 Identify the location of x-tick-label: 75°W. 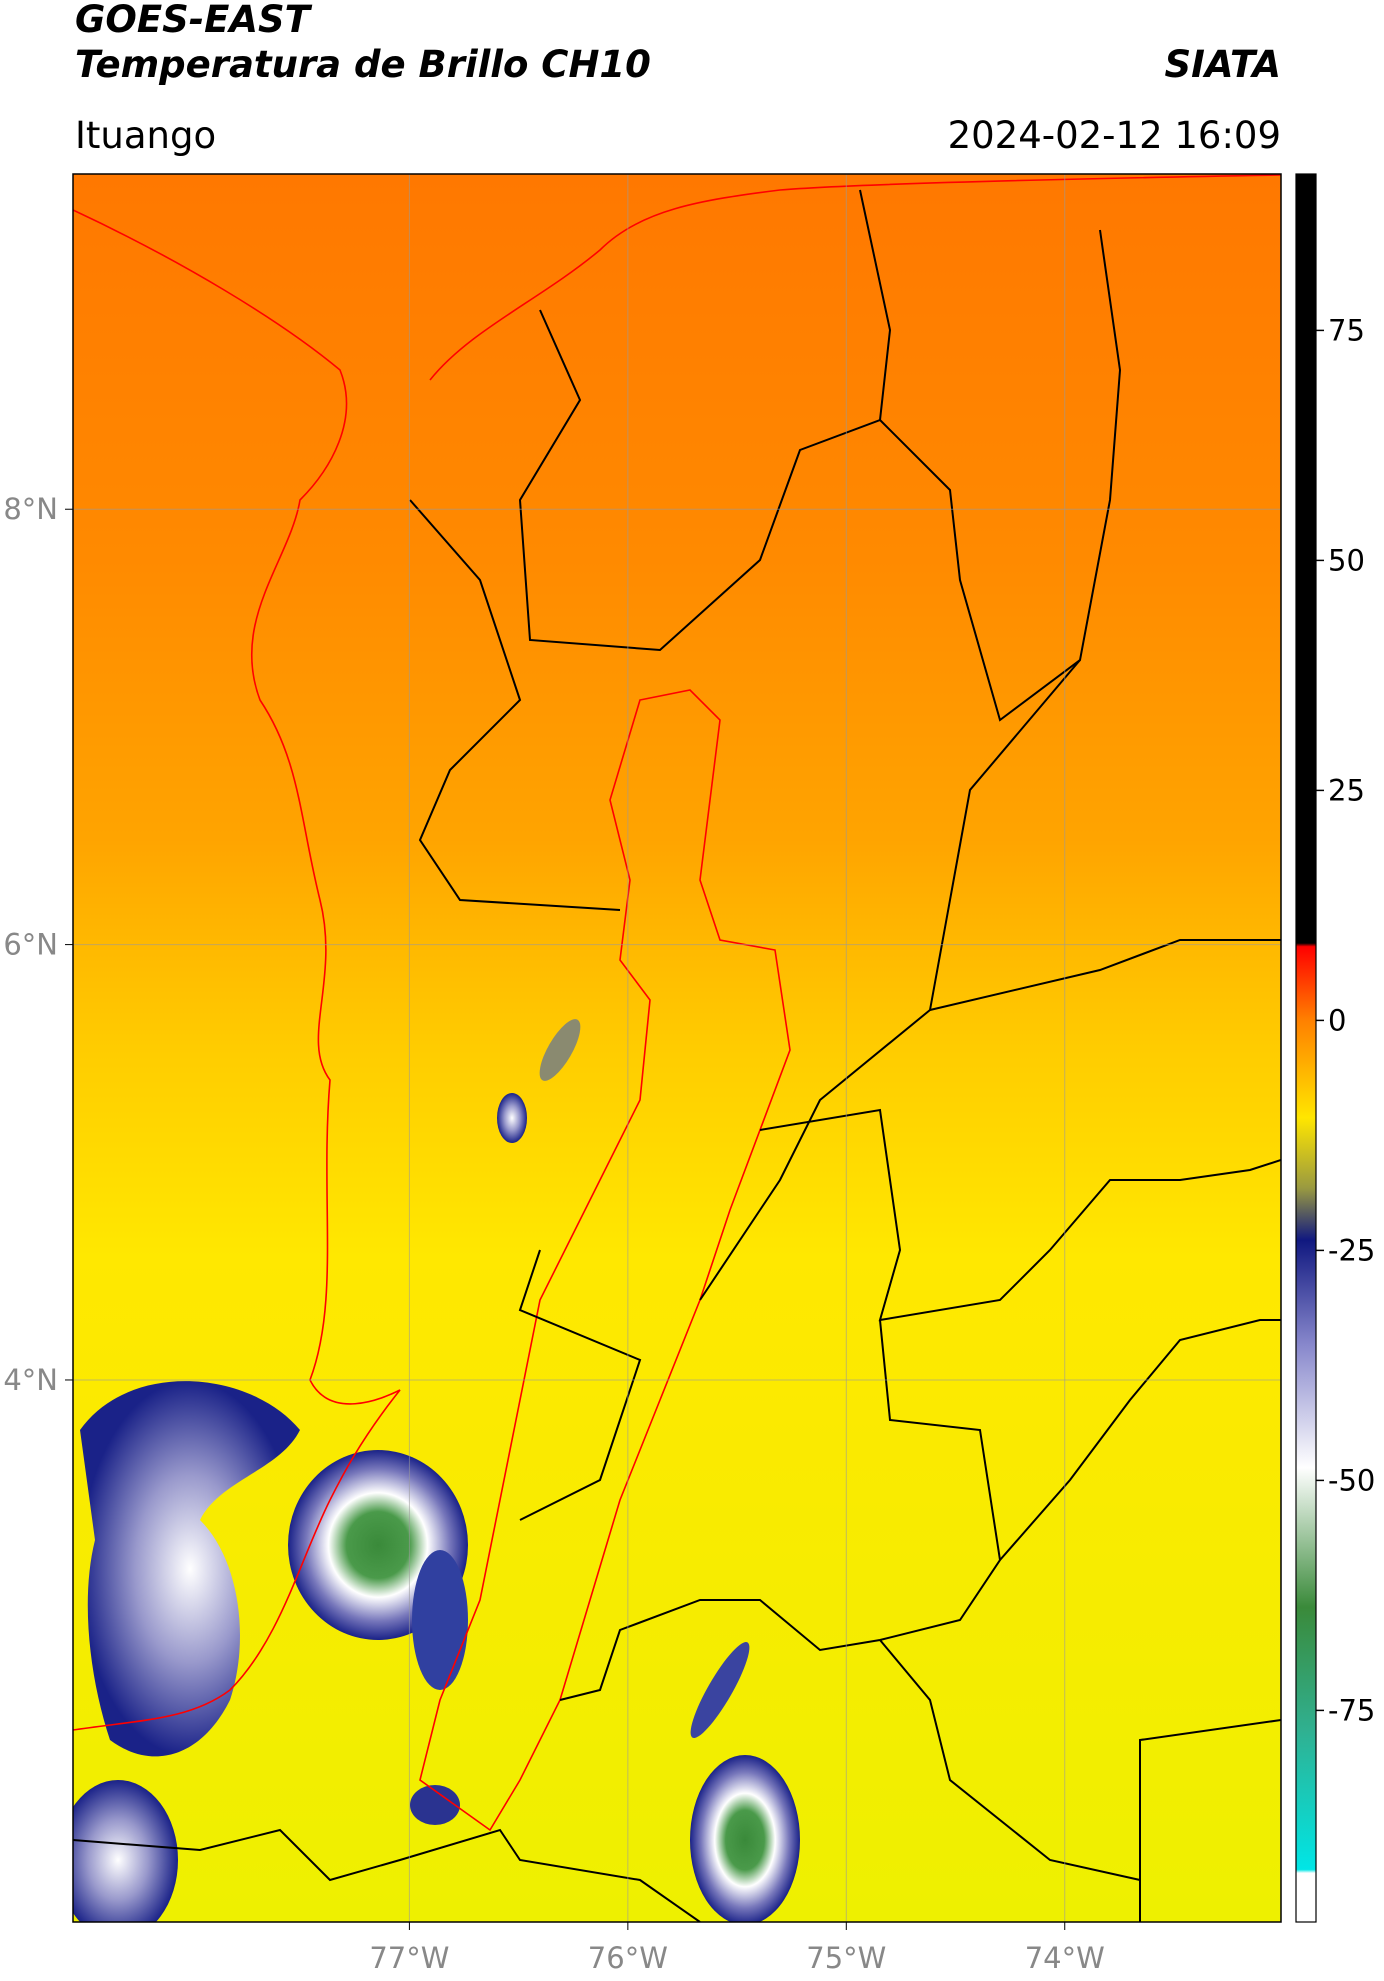
(846, 1958).